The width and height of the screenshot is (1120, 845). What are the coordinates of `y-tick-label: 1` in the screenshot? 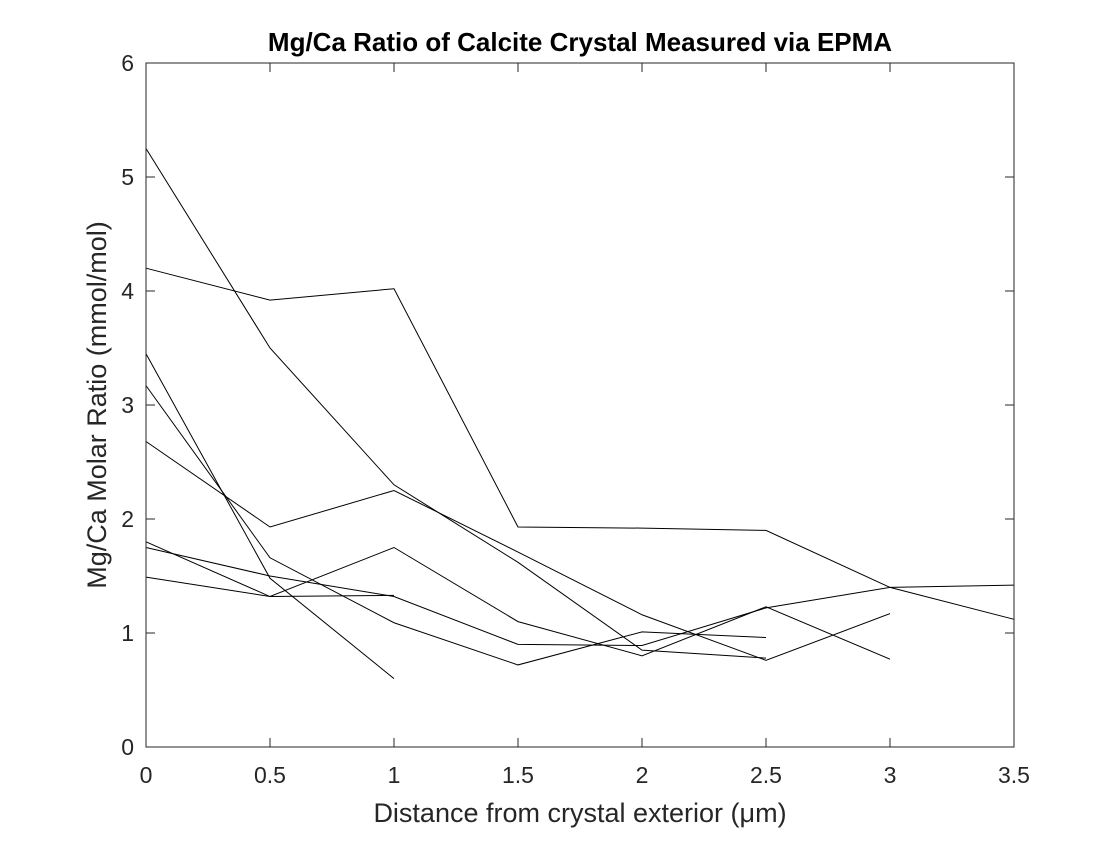 It's located at (127, 633).